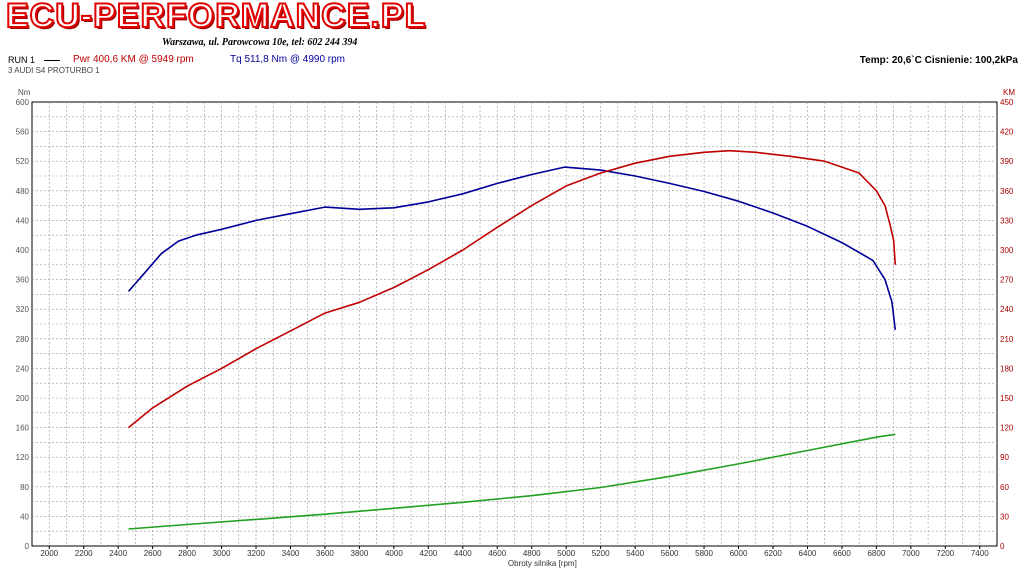  I want to click on x-tick-label: 4800, so click(532, 553).